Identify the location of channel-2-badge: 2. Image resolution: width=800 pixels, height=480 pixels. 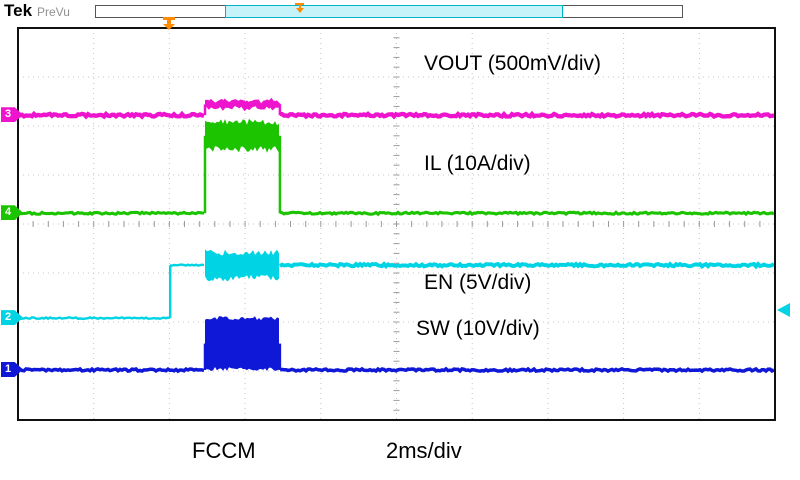
(12, 318).